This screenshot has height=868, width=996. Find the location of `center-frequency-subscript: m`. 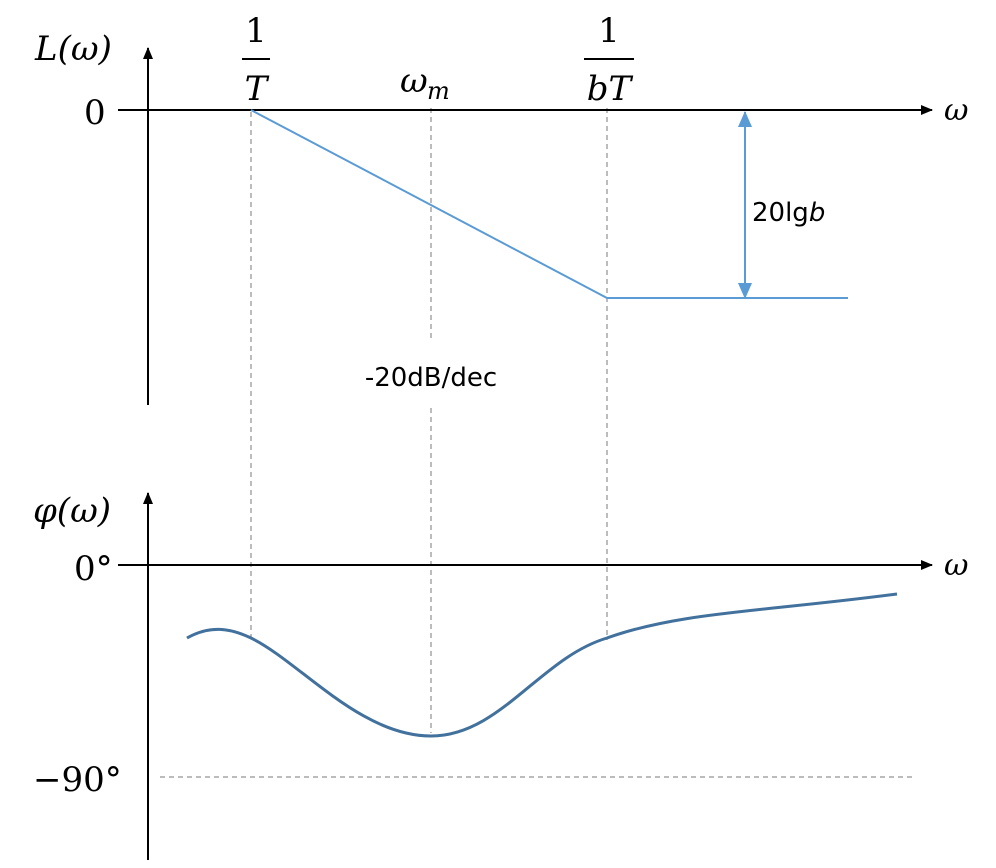

center-frequency-subscript: m is located at coordinates (438, 91).